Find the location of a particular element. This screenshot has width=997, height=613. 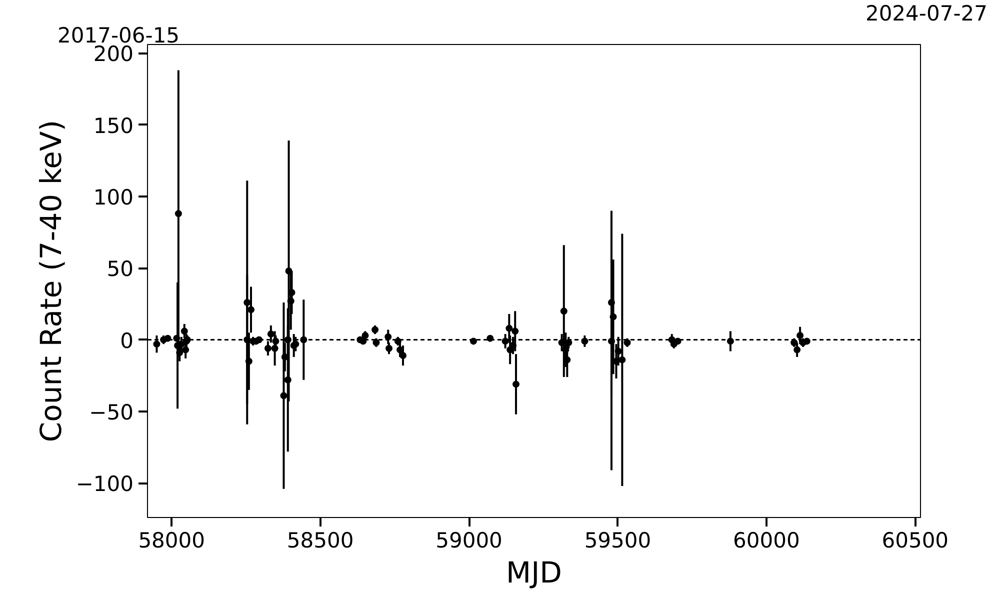

x-tick-label: 58000 is located at coordinates (171, 540).